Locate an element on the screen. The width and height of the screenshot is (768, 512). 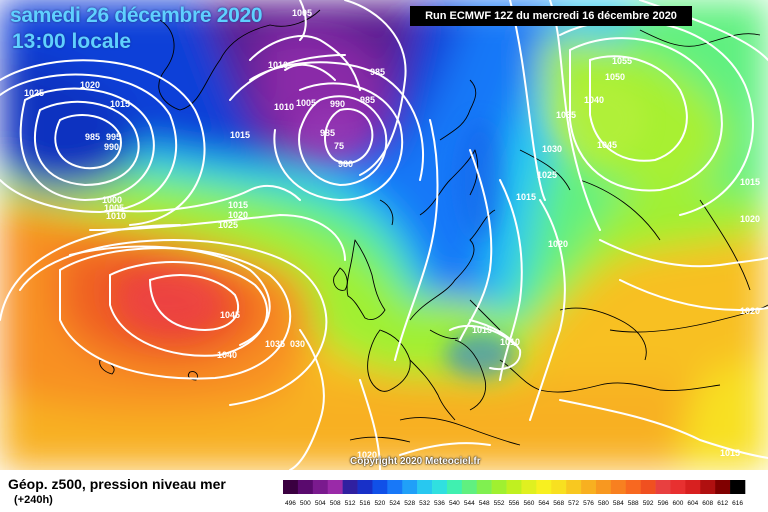
scale-tick-label: 588 is located at coordinates (633, 503).